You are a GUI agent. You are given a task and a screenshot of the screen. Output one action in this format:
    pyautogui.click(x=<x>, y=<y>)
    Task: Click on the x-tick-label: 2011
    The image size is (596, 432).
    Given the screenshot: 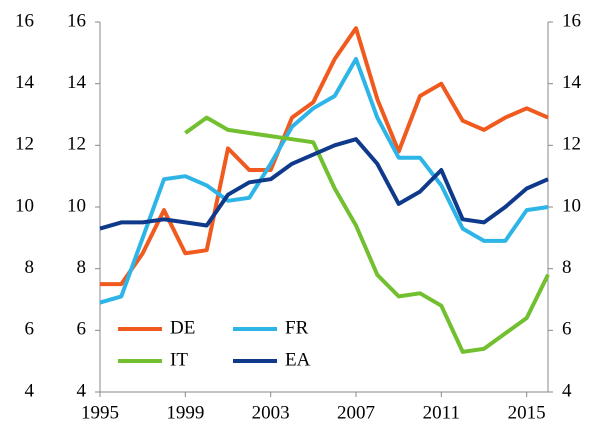 What is the action you would take?
    pyautogui.click(x=441, y=412)
    